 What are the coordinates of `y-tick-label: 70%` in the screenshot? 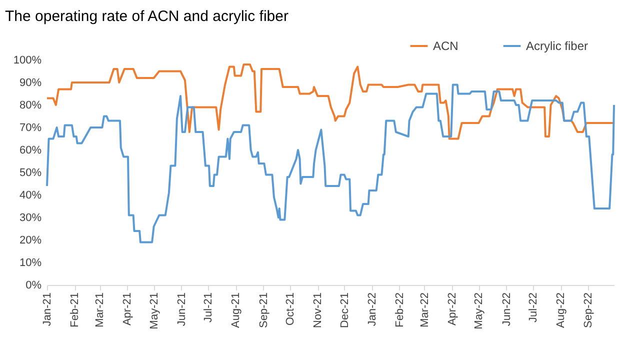 It's located at (30, 128).